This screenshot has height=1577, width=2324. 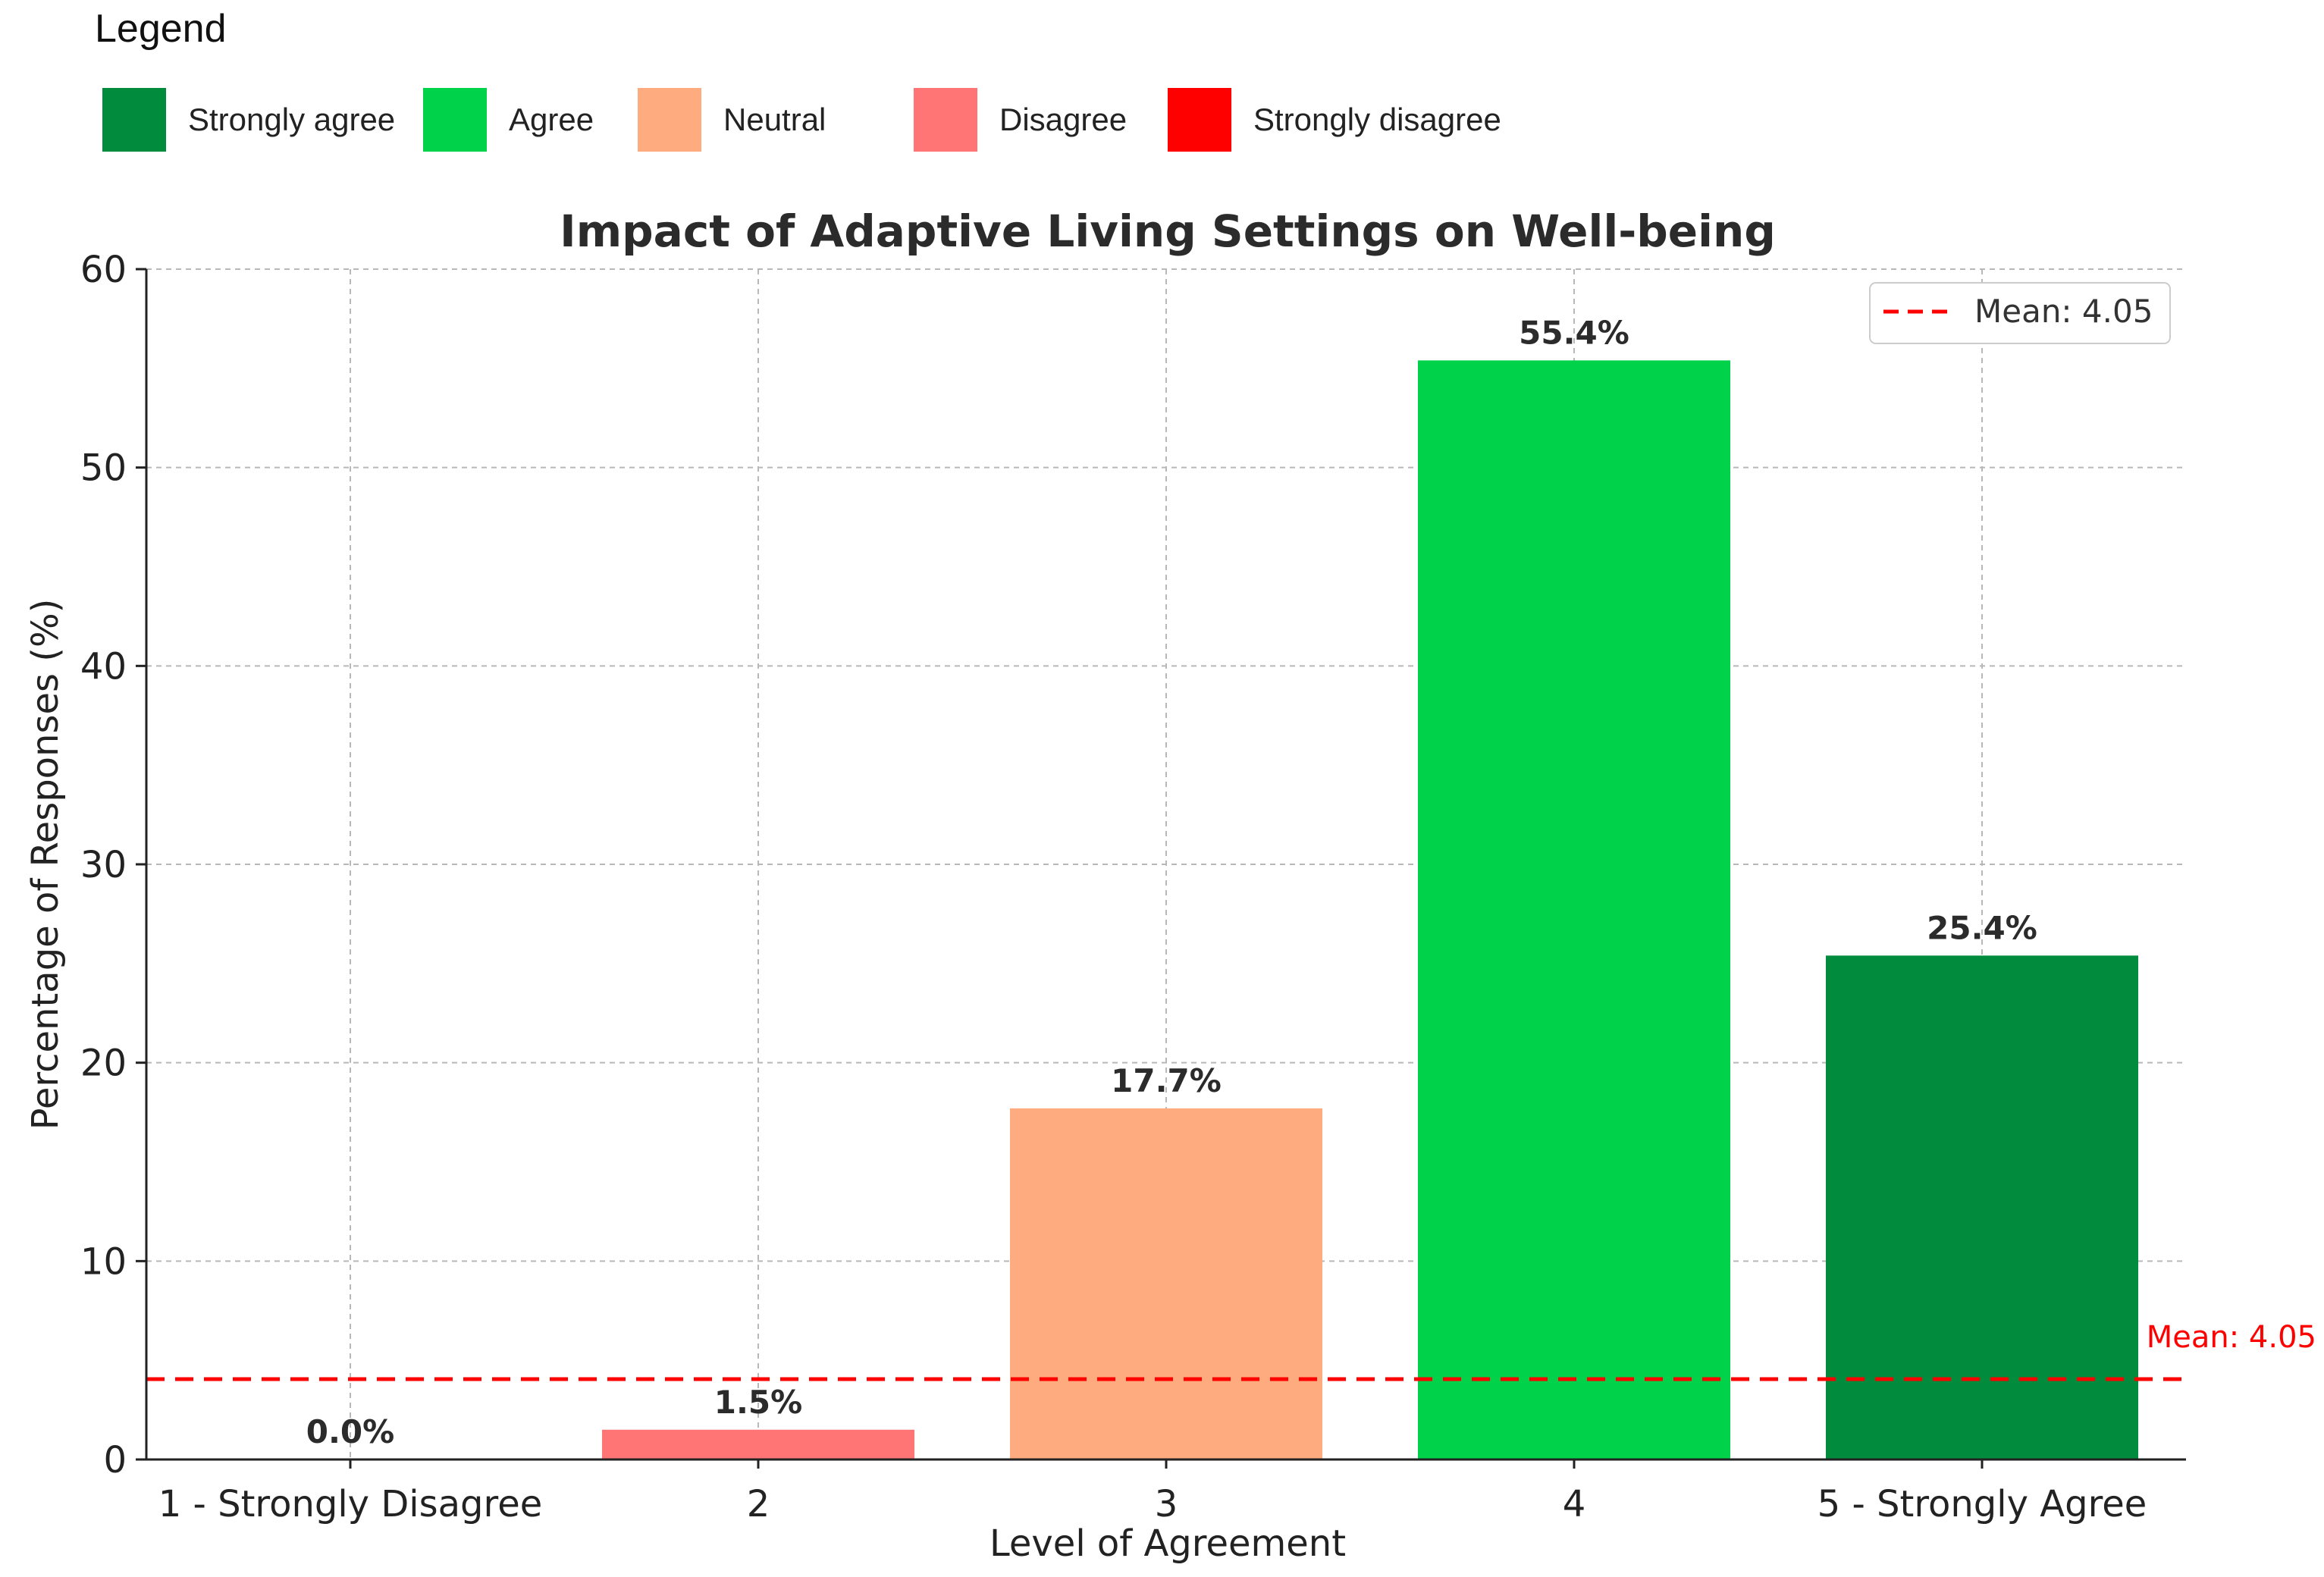 What do you see at coordinates (103, 1261) in the screenshot?
I see `y-tick-label: 10` at bounding box center [103, 1261].